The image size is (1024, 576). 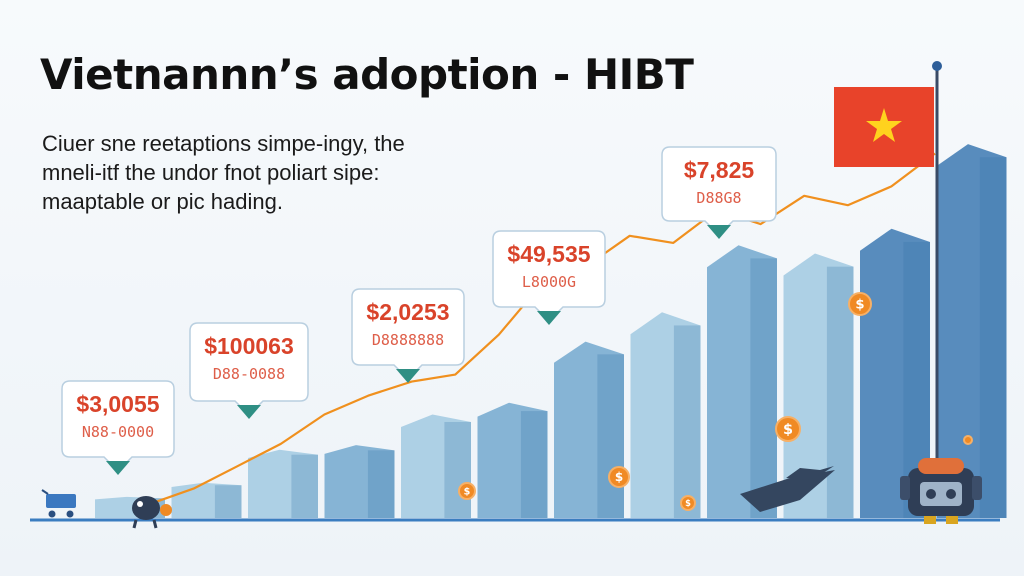 What do you see at coordinates (58, 503) in the screenshot?
I see `cart-icon` at bounding box center [58, 503].